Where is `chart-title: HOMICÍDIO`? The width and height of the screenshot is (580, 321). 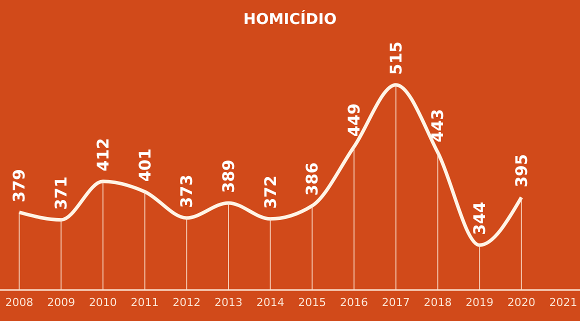
chart-title: HOMICÍDIO is located at coordinates (290, 19).